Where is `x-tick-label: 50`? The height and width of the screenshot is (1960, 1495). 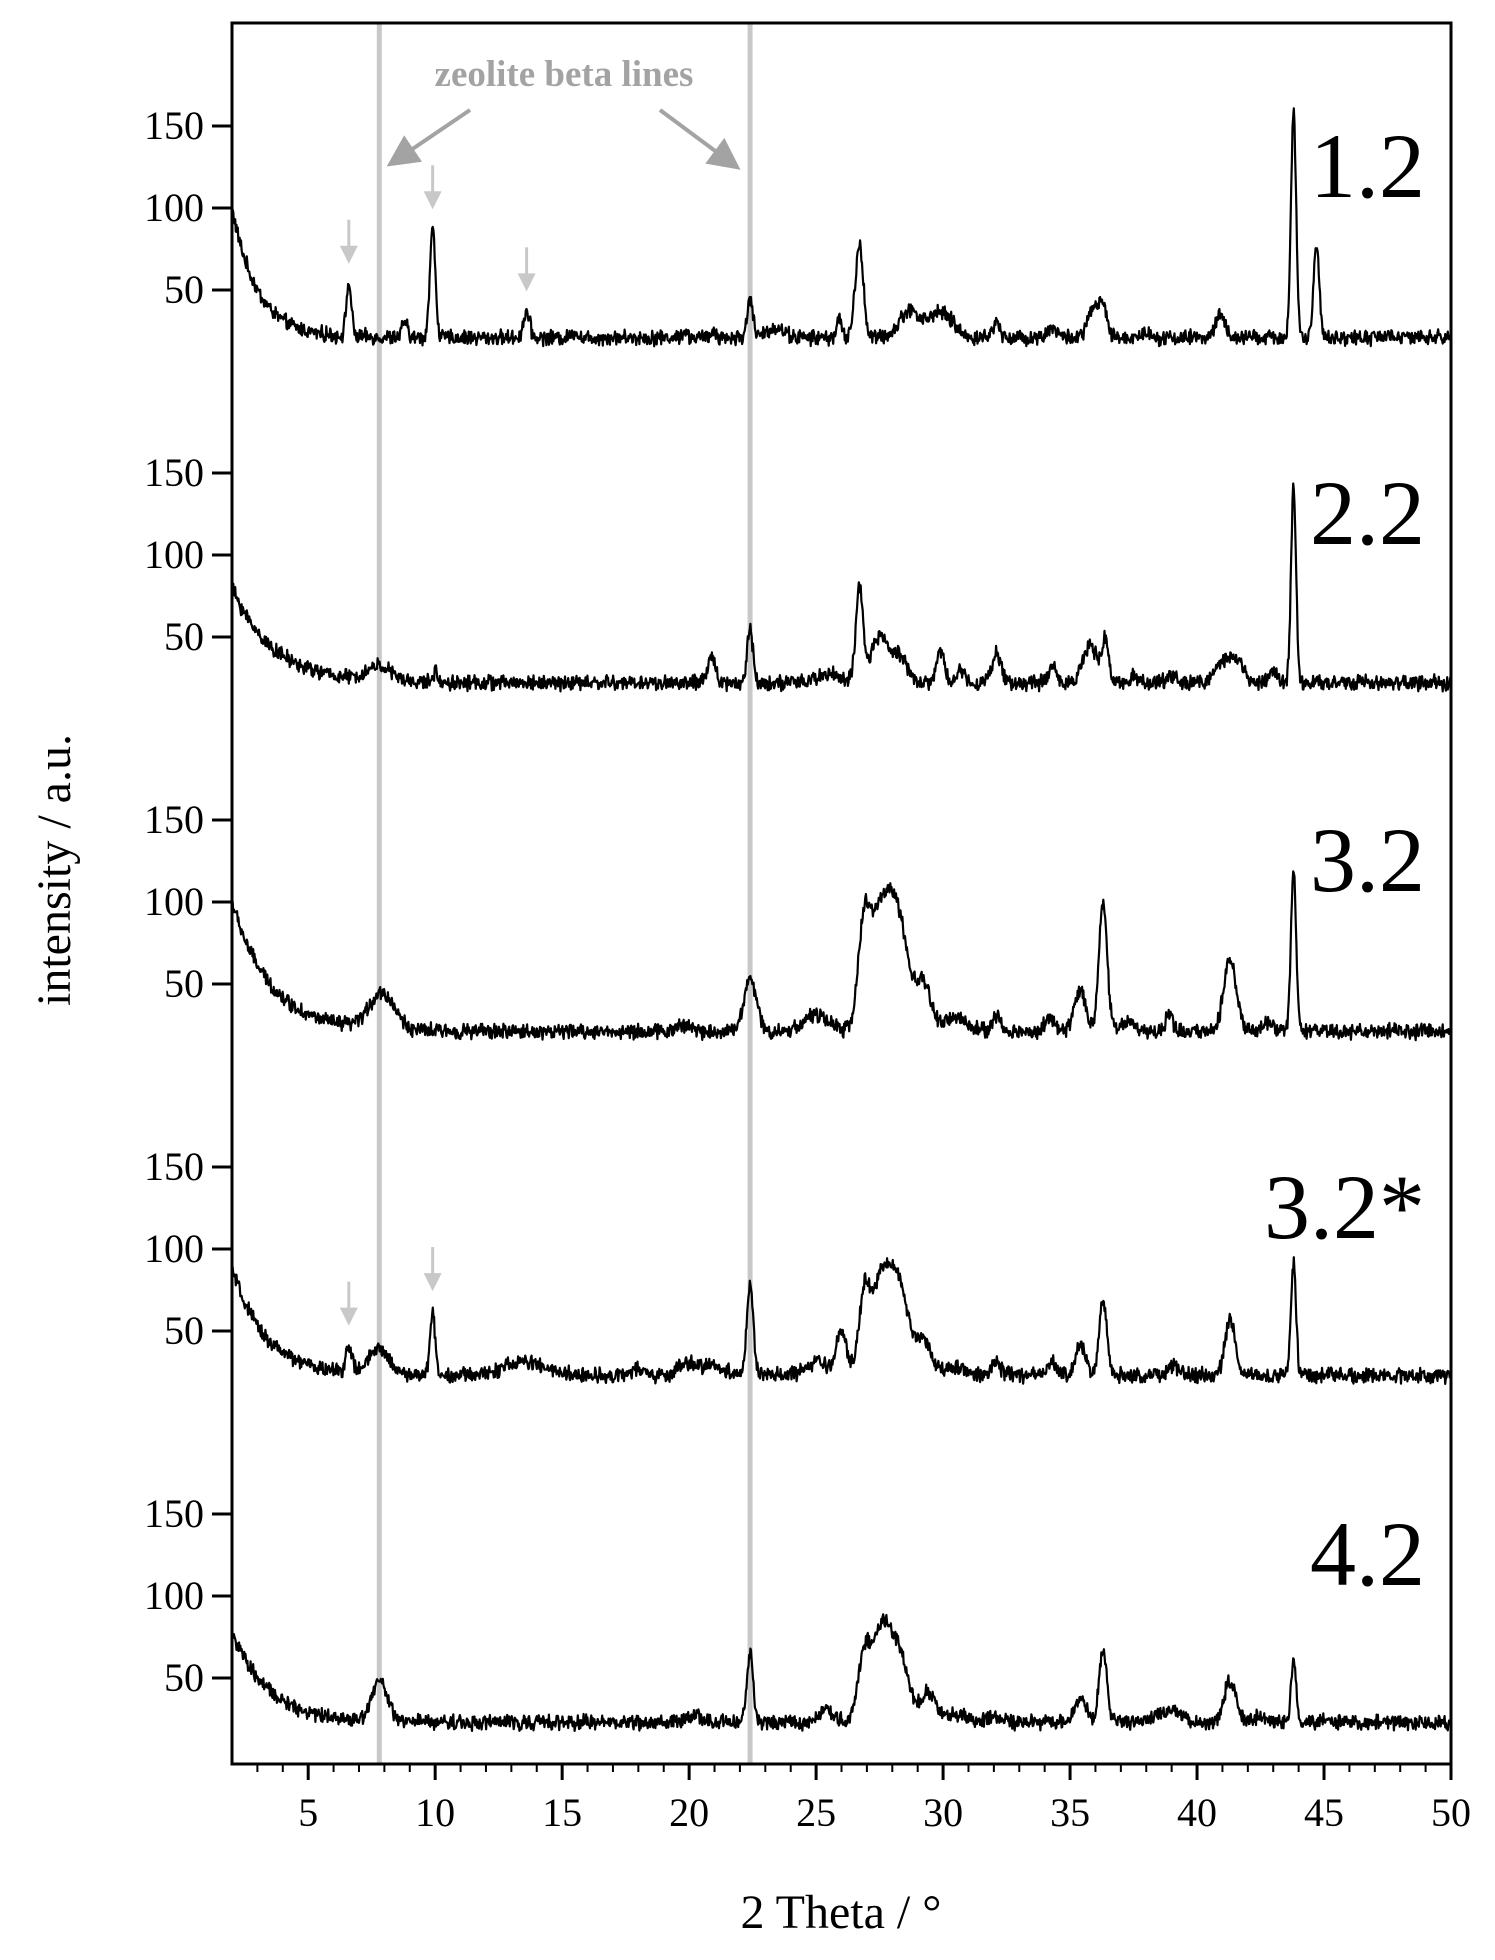
x-tick-label: 50 is located at coordinates (1451, 1812).